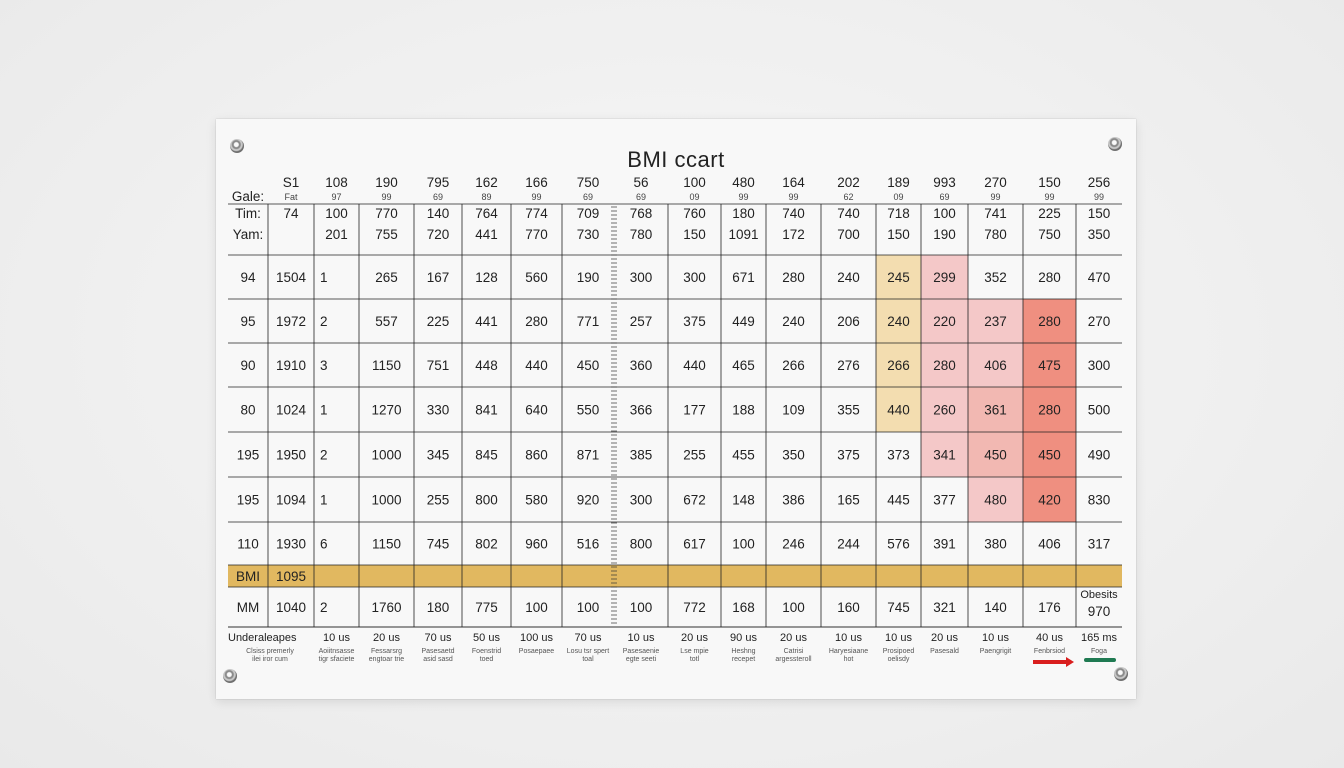 Image resolution: width=1344 pixels, height=768 pixels. Describe the element at coordinates (995, 234) in the screenshot. I see `subrow-cell: 780` at that location.